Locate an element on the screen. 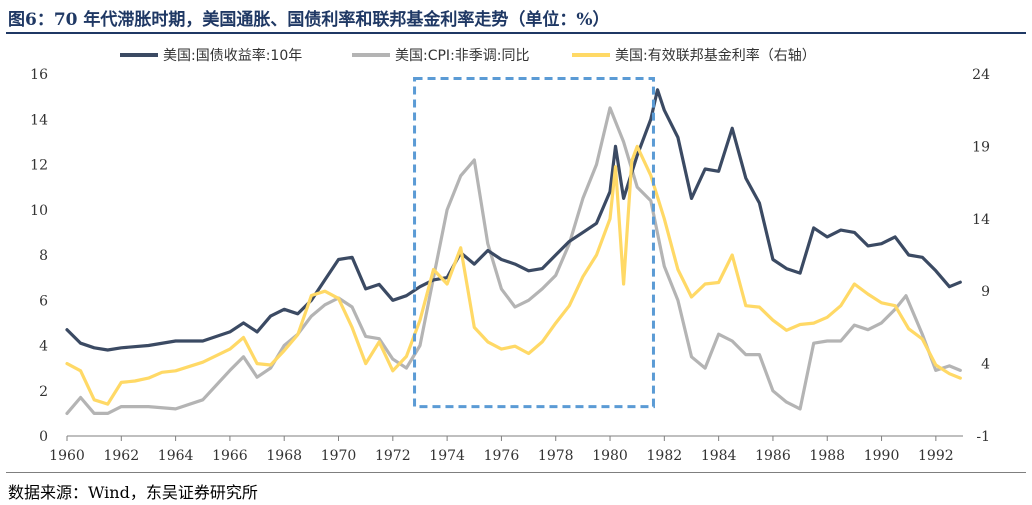  legend-label: 美国:国债收益率:10年 is located at coordinates (232, 55).